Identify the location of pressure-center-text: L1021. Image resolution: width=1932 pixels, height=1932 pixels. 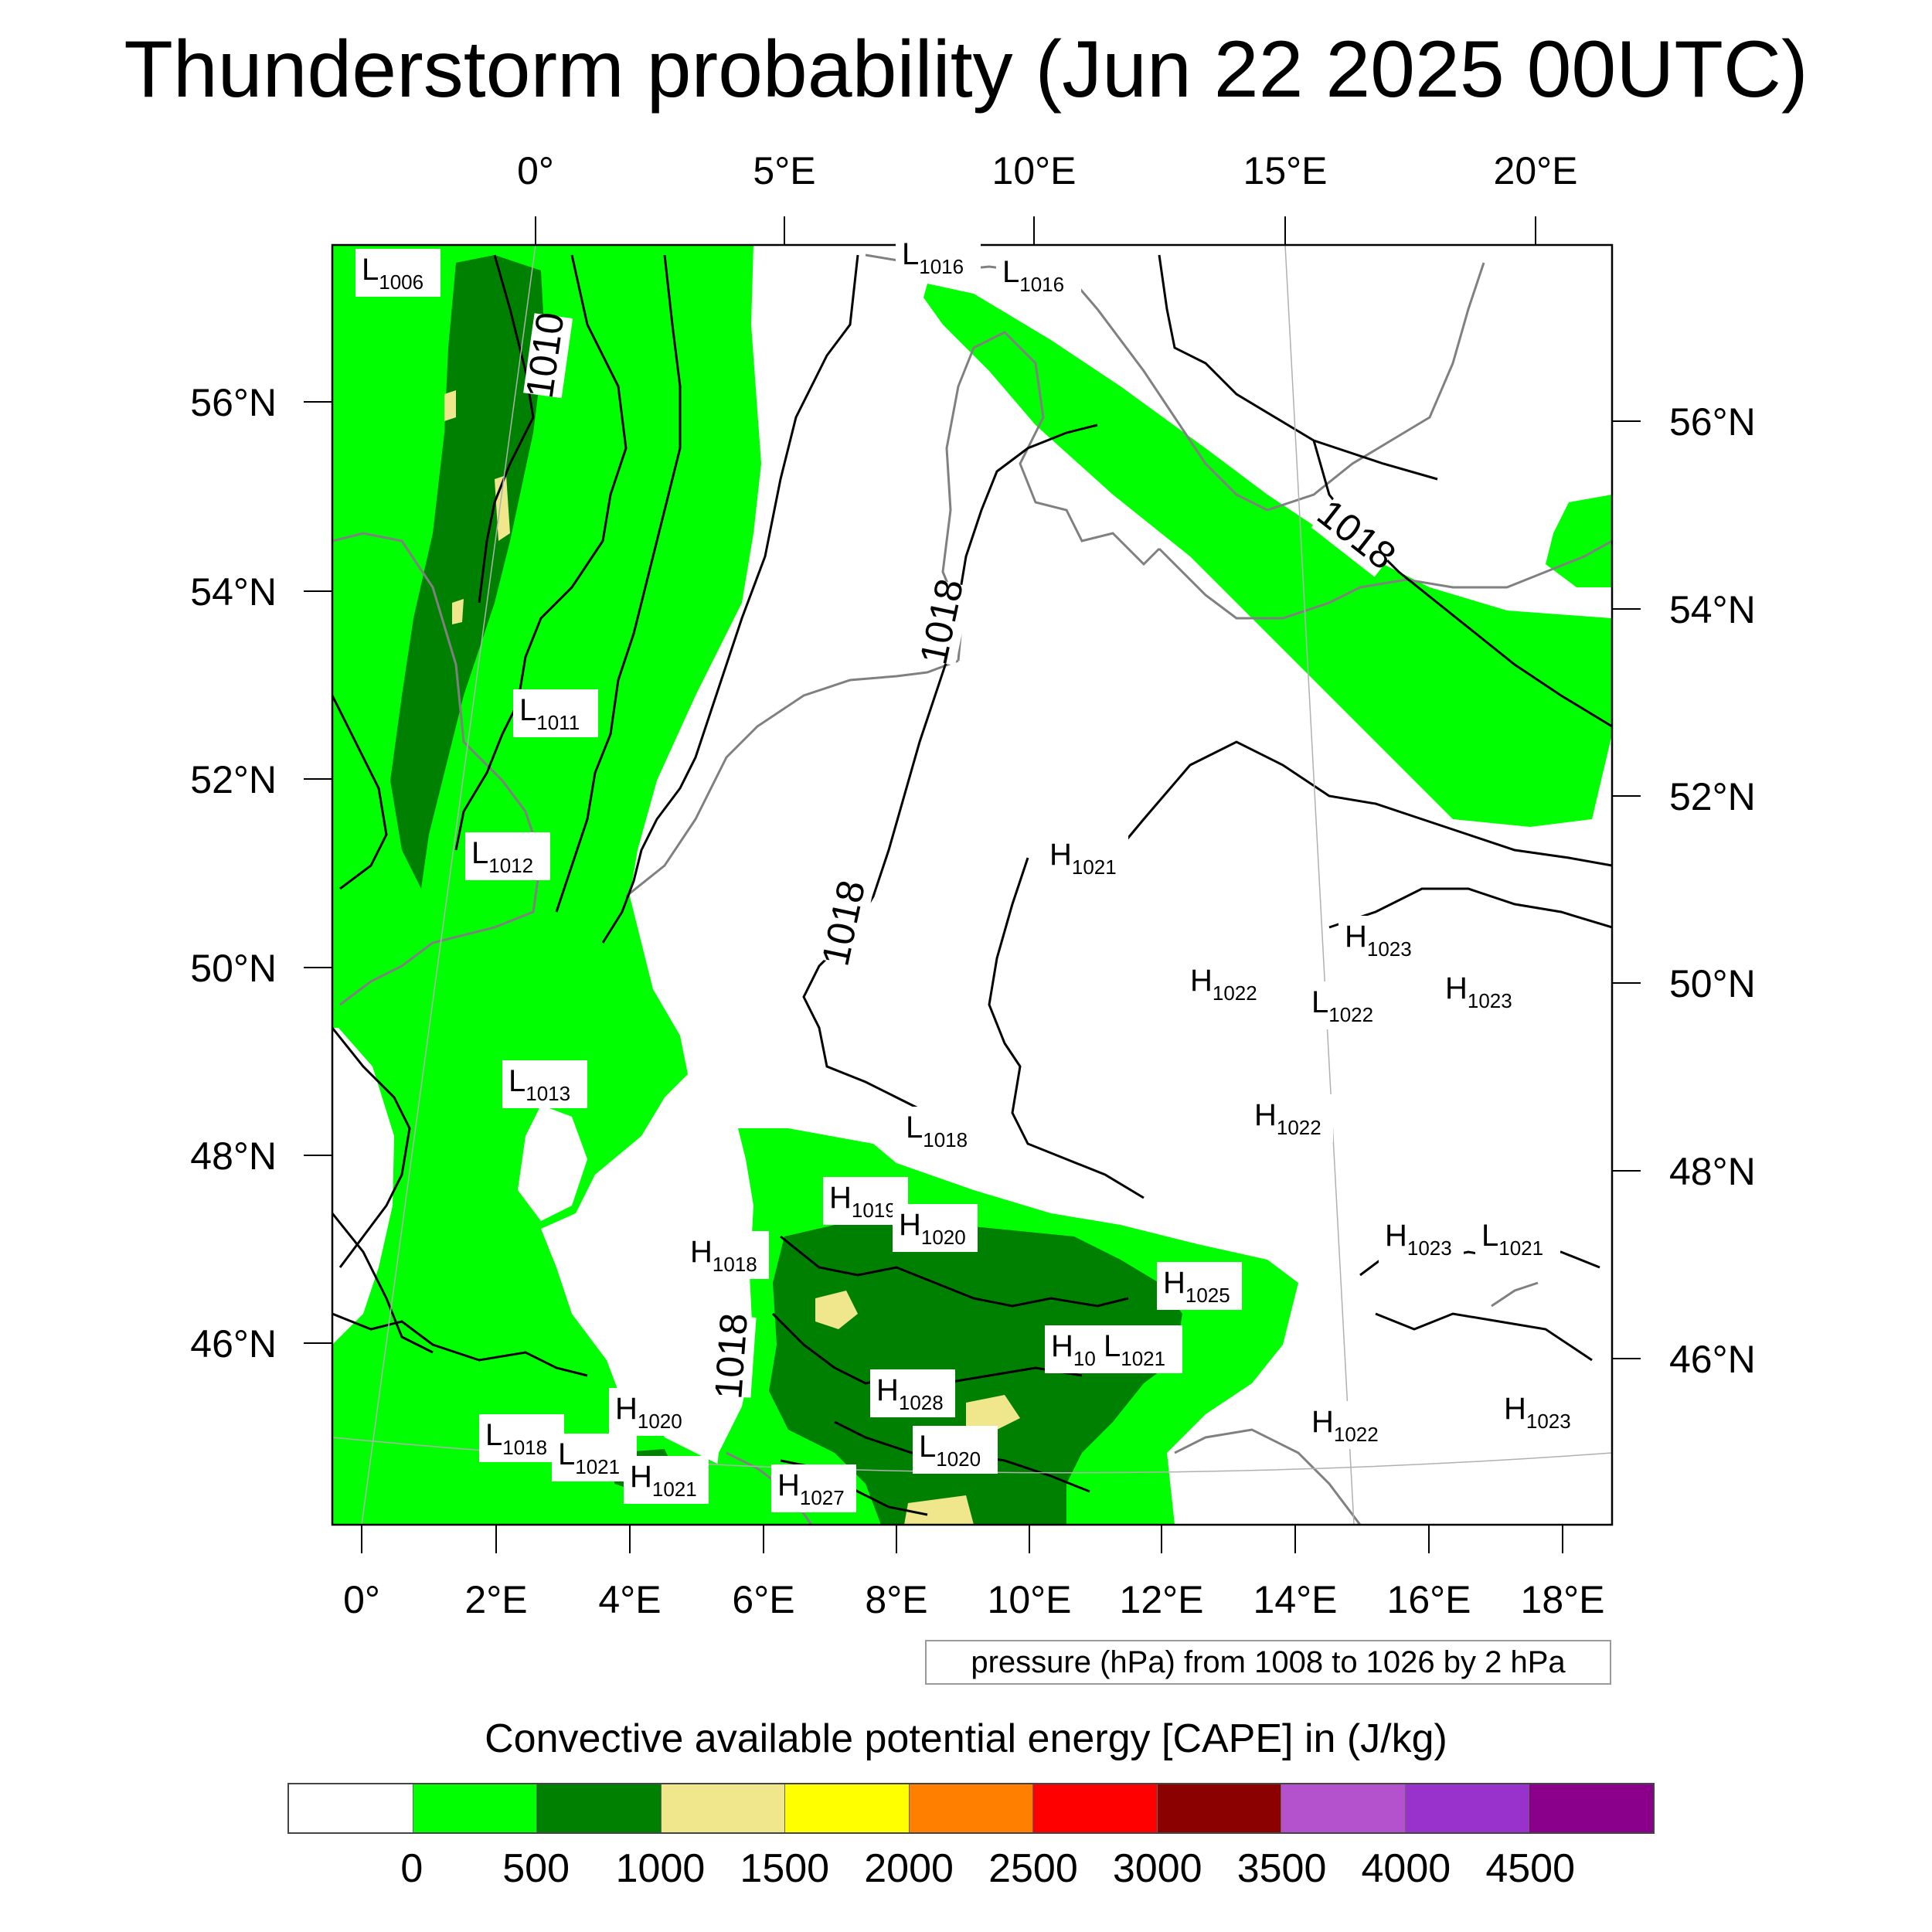
(1134, 1349).